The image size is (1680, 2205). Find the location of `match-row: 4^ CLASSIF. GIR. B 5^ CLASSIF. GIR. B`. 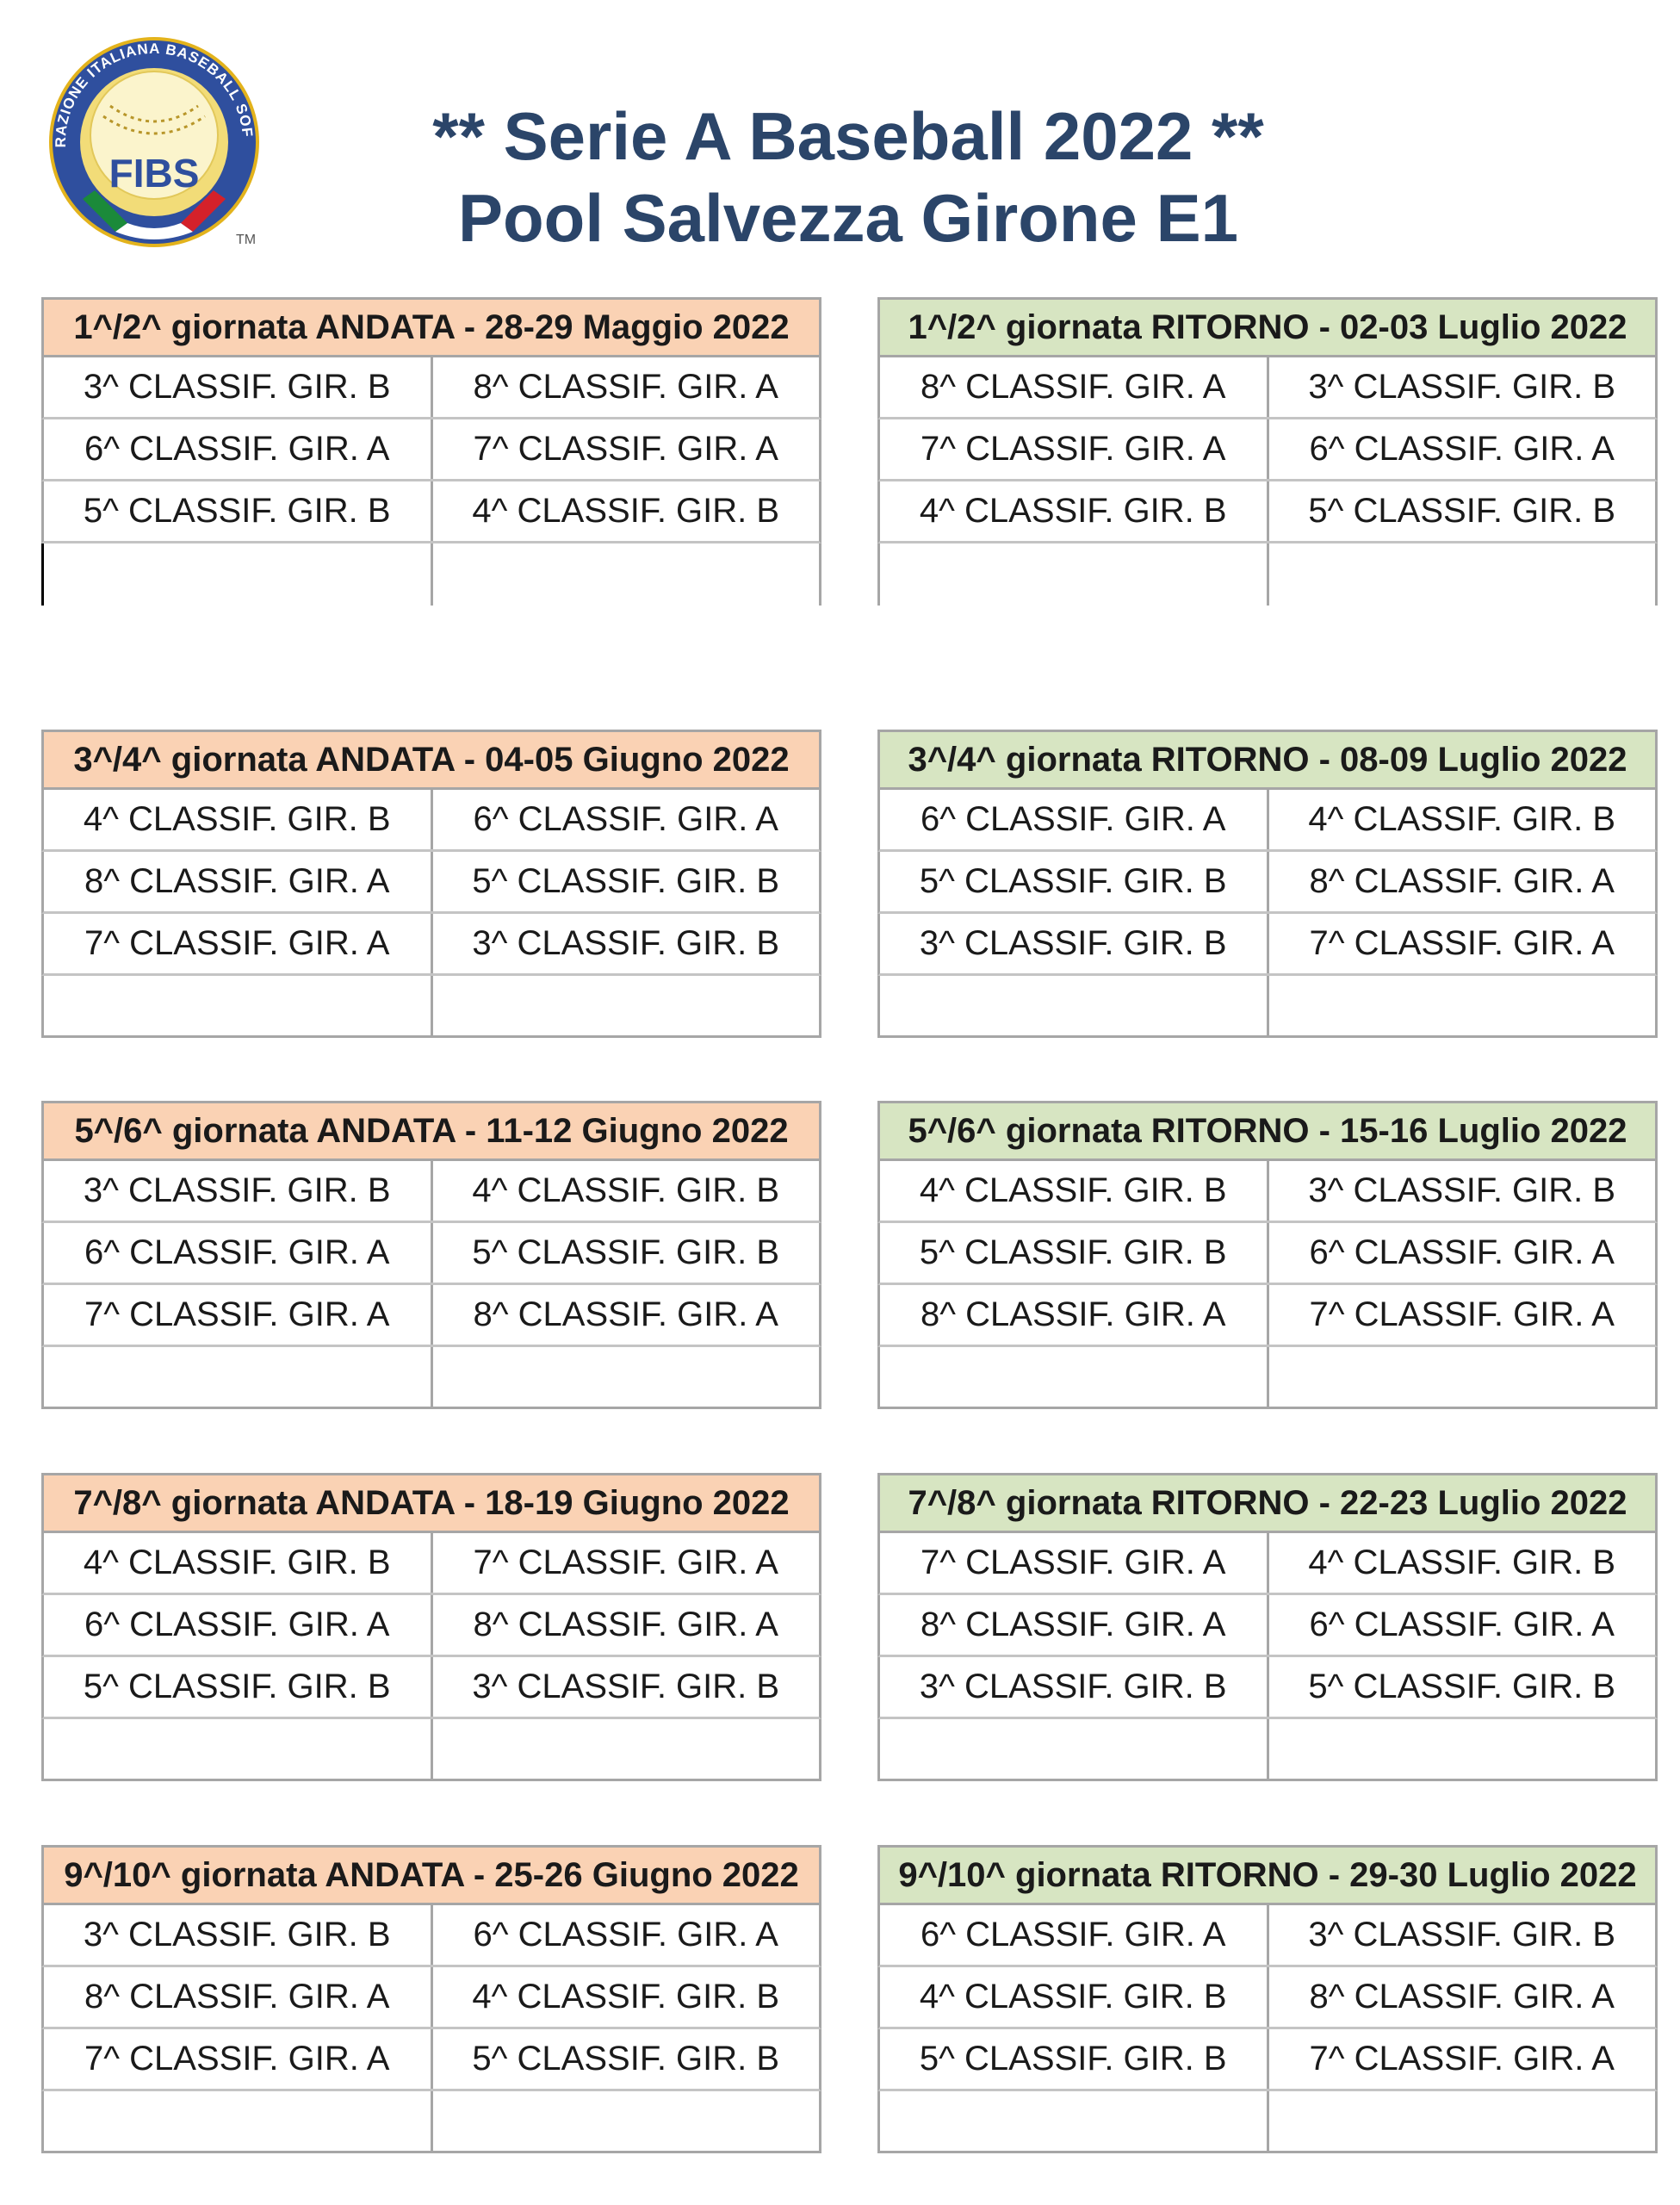

match-row: 4^ CLASSIF. GIR. B 5^ CLASSIF. GIR. B is located at coordinates (1268, 512).